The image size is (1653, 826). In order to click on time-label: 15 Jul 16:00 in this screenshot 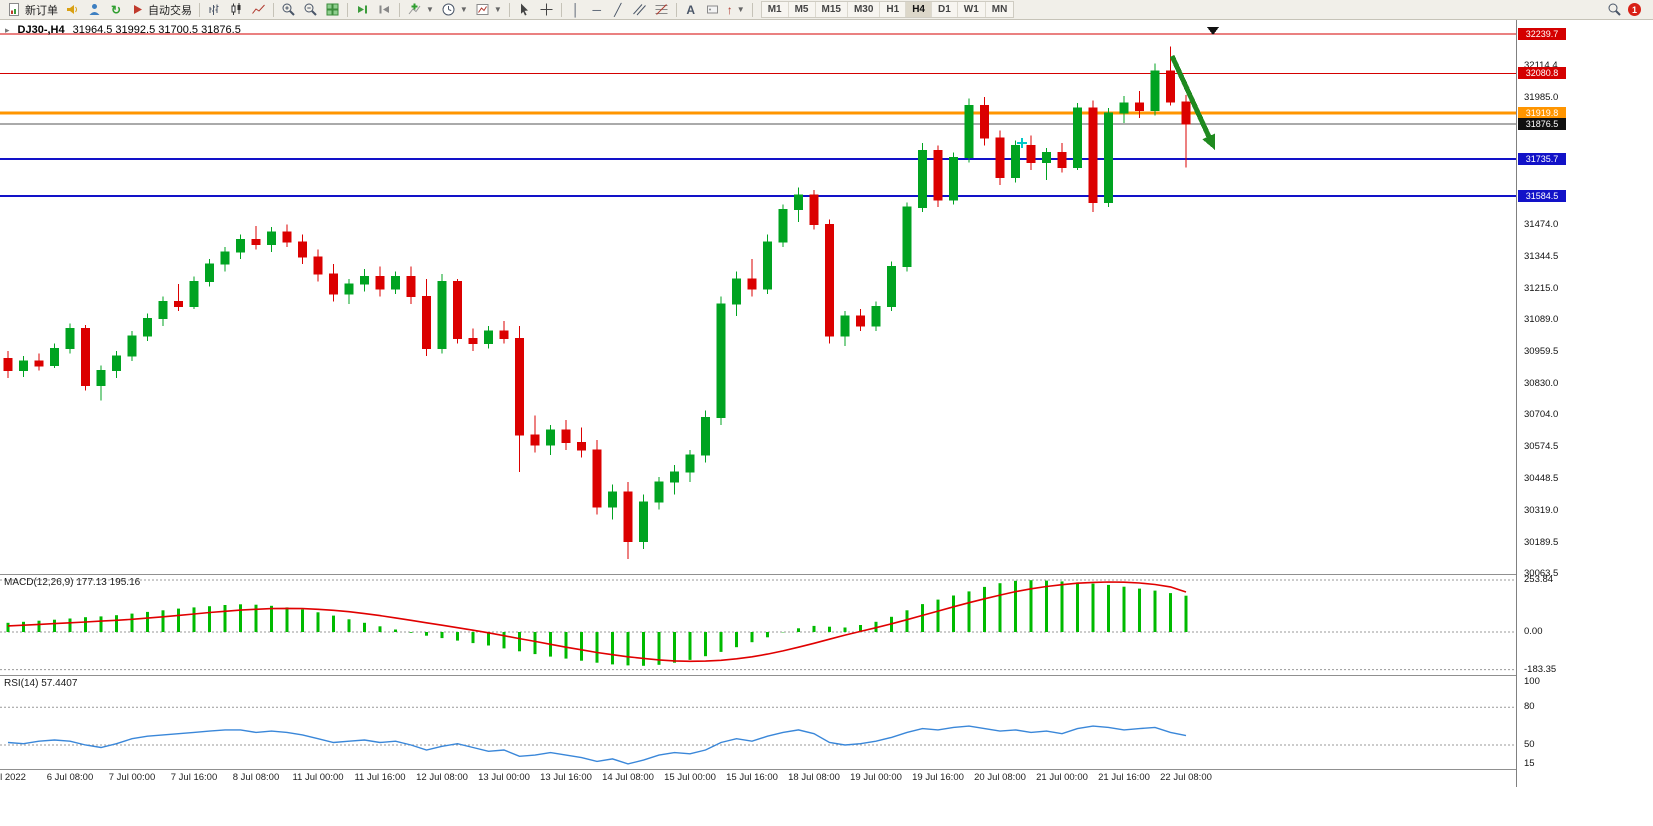, I will do `click(752, 777)`.